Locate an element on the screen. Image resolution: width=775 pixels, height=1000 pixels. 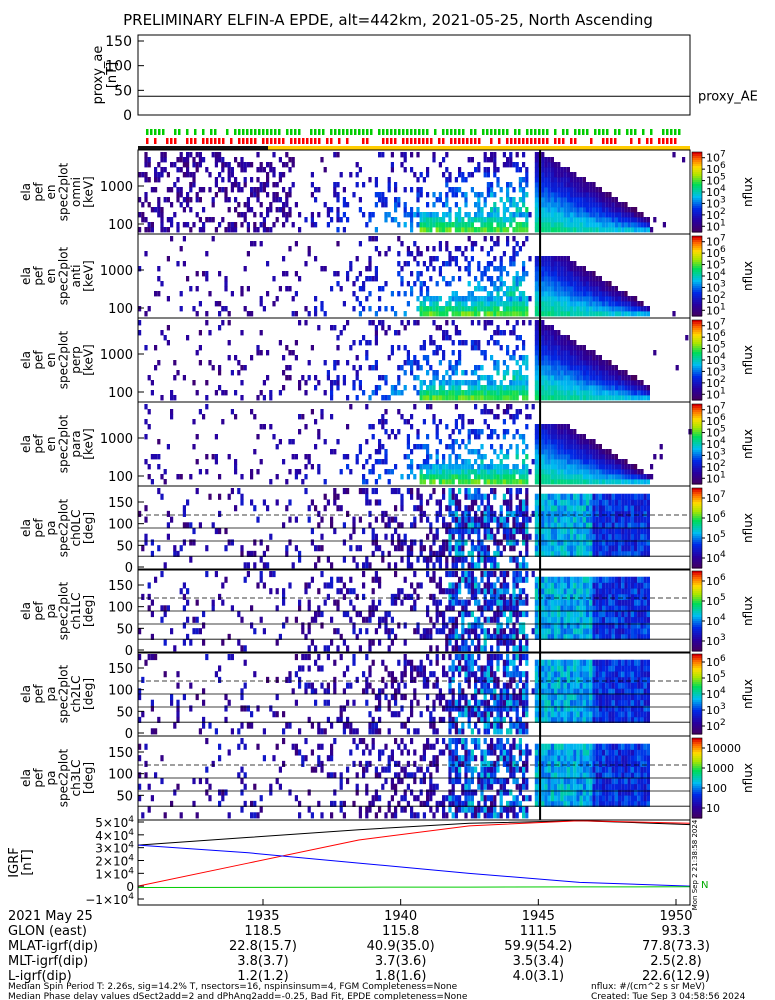
ytick-label: 150 is located at coordinates (120, 503).